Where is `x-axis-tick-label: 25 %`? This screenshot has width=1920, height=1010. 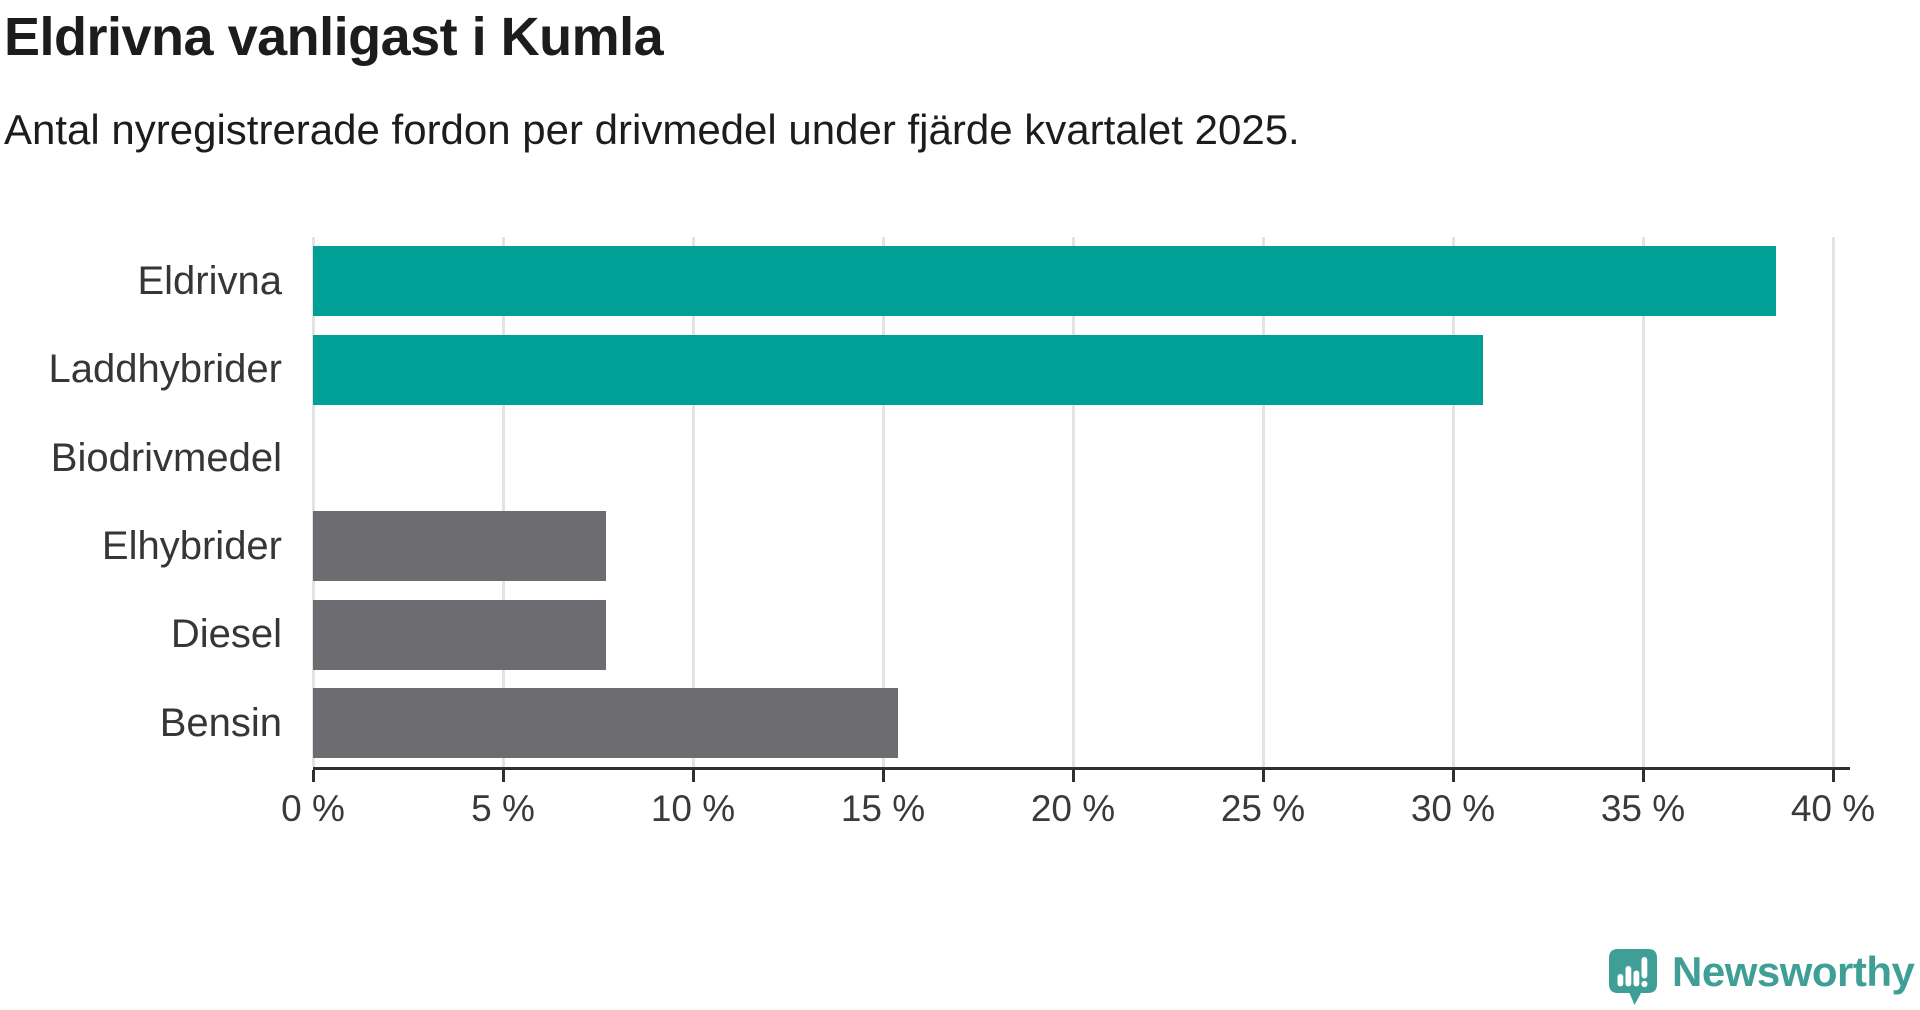 x-axis-tick-label: 25 % is located at coordinates (1263, 808).